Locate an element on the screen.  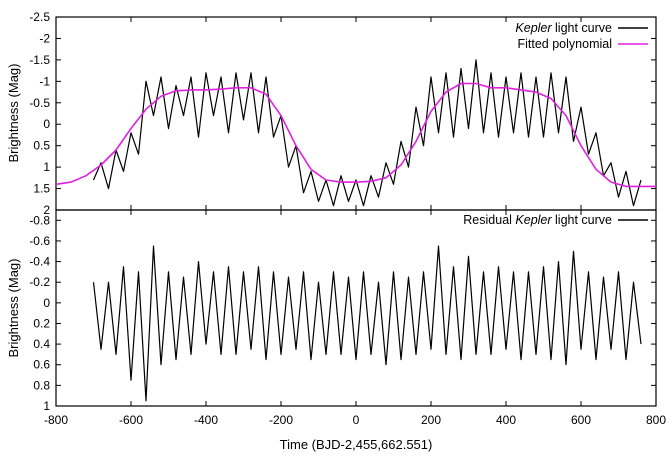
x-tick-label: 200 is located at coordinates (431, 420).